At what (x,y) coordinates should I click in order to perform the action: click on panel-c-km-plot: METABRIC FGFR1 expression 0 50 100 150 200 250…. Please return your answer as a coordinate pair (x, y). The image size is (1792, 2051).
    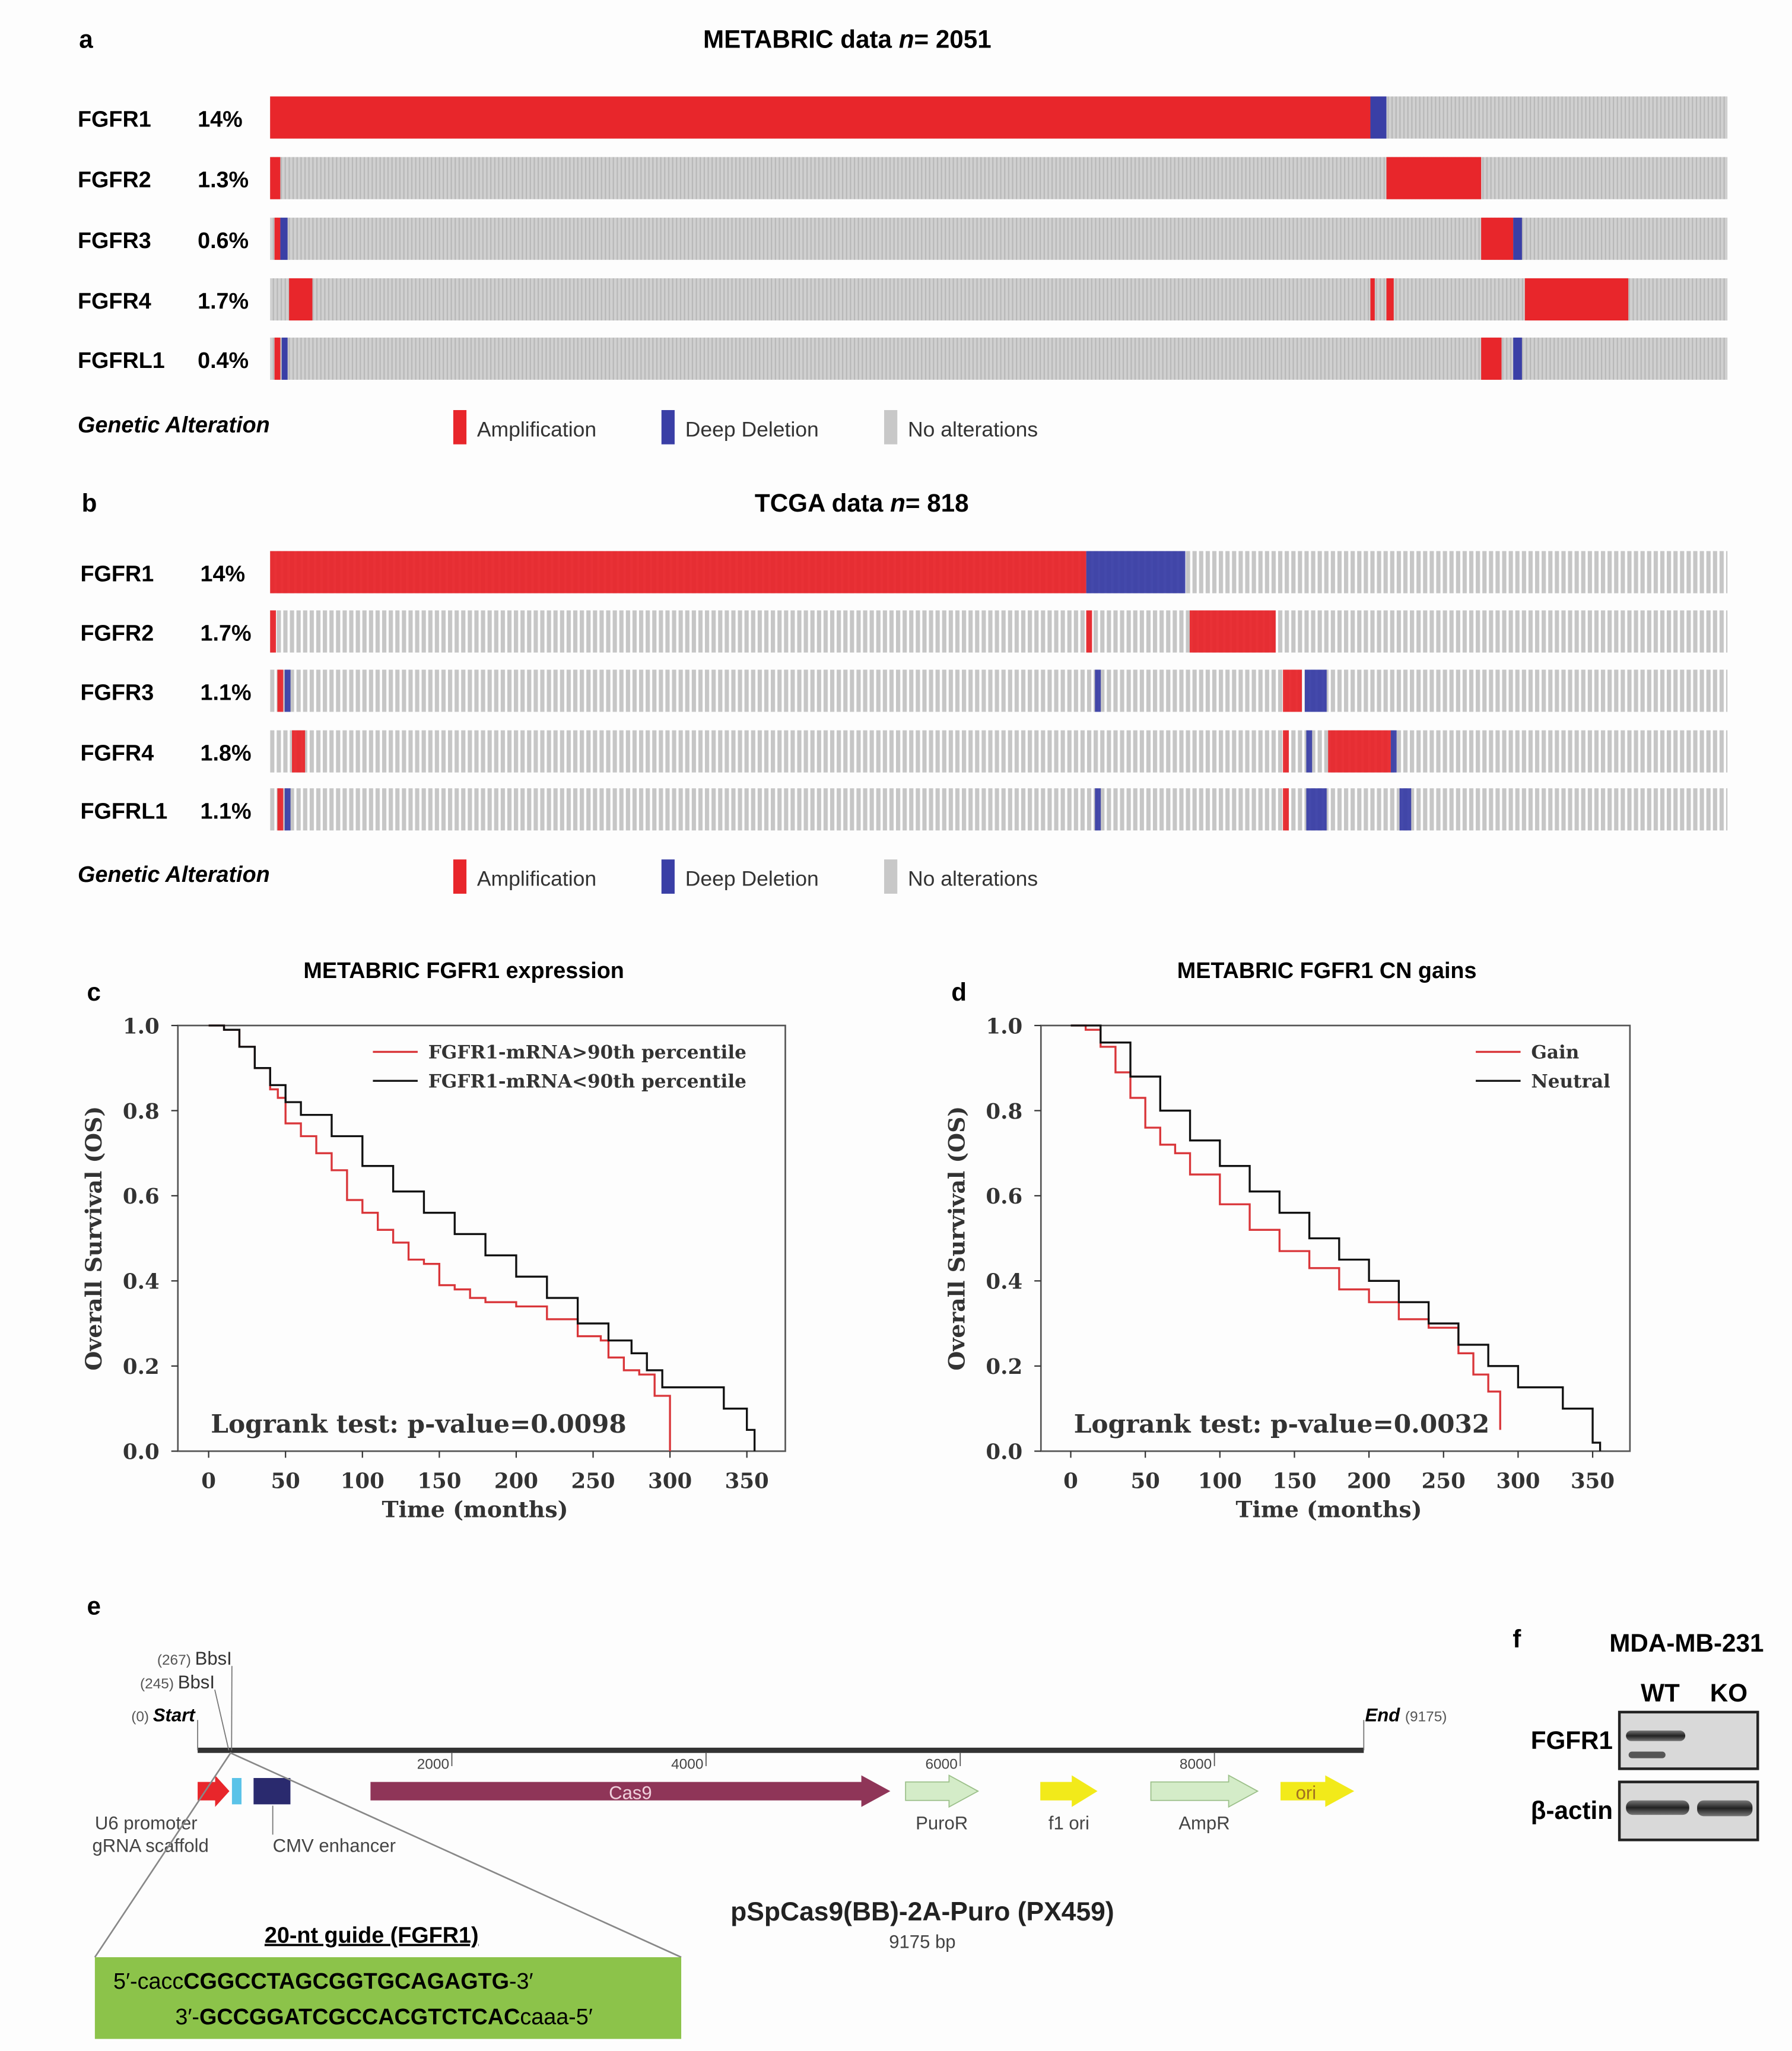
    Looking at the image, I should click on (434, 1240).